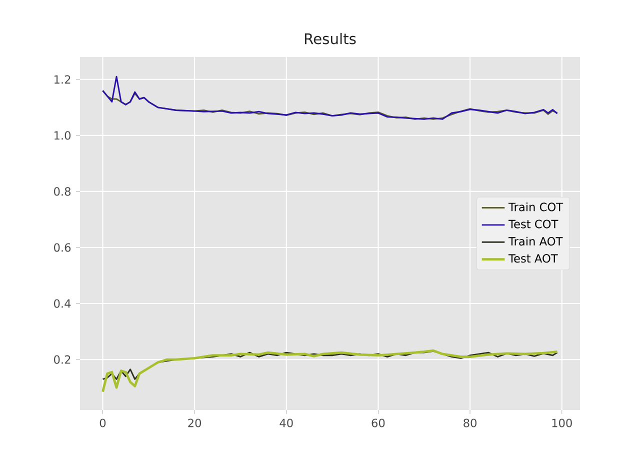 Image resolution: width=640 pixels, height=463 pixels. I want to click on x-tick-label: 20, so click(195, 423).